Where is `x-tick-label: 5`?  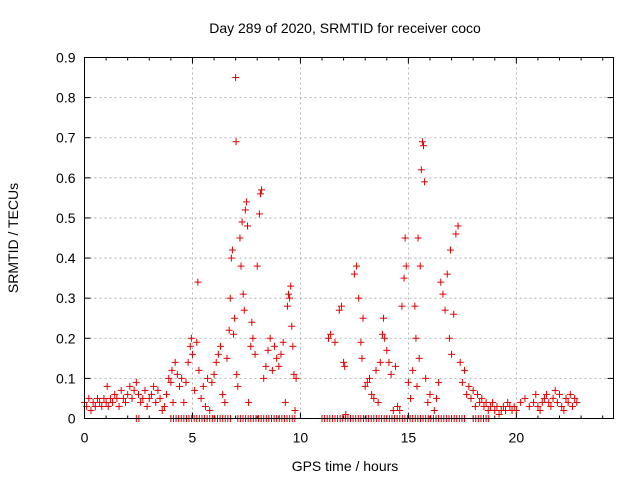
x-tick-label: 5 is located at coordinates (193, 438).